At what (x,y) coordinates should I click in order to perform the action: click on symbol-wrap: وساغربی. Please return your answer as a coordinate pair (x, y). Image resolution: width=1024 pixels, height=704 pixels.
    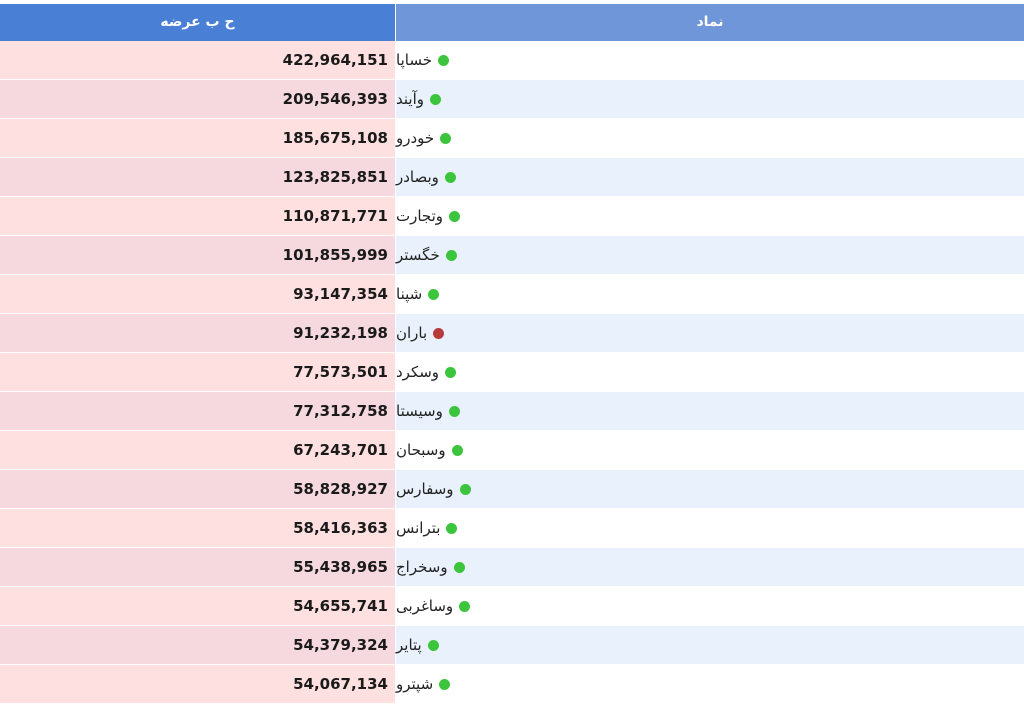
    Looking at the image, I should click on (433, 606).